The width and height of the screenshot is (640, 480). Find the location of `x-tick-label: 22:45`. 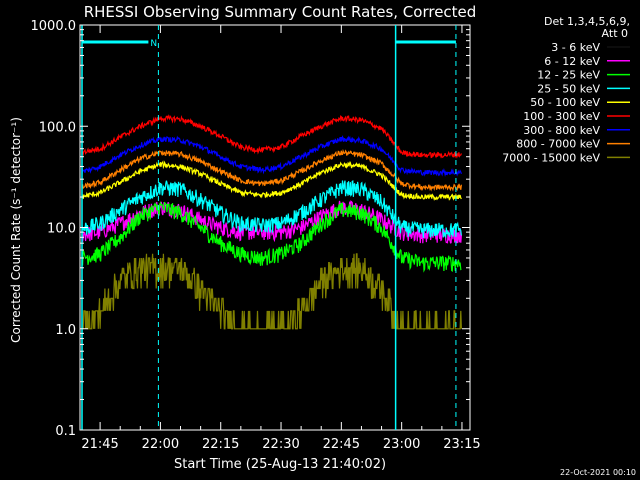

x-tick-label: 22:45 is located at coordinates (341, 444).